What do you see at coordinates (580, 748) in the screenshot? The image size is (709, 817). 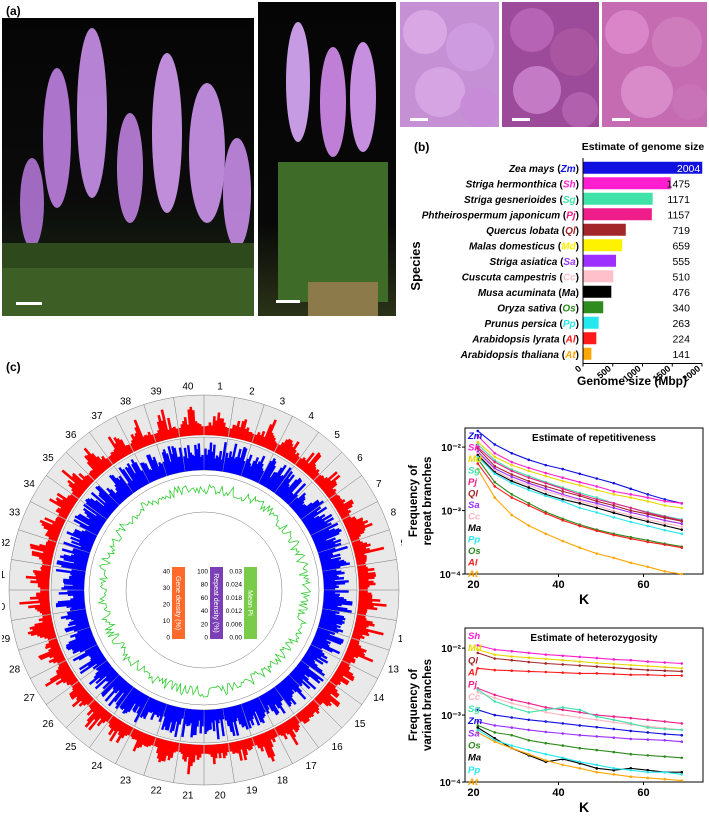 I see `series-point-Os` at bounding box center [580, 748].